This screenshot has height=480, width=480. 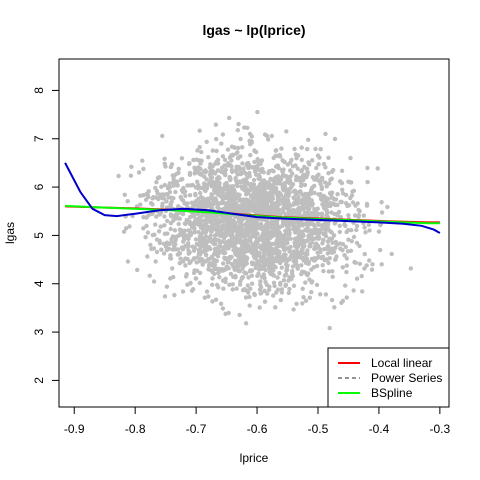 What do you see at coordinates (10, 233) in the screenshot?
I see `y-axis-label: lgas` at bounding box center [10, 233].